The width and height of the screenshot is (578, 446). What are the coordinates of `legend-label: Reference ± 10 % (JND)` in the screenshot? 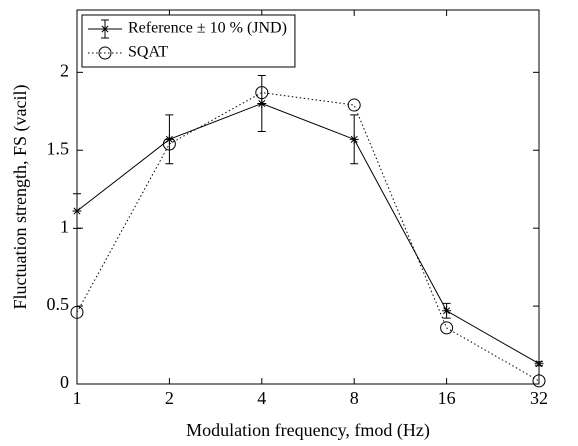 It's located at (207, 28).